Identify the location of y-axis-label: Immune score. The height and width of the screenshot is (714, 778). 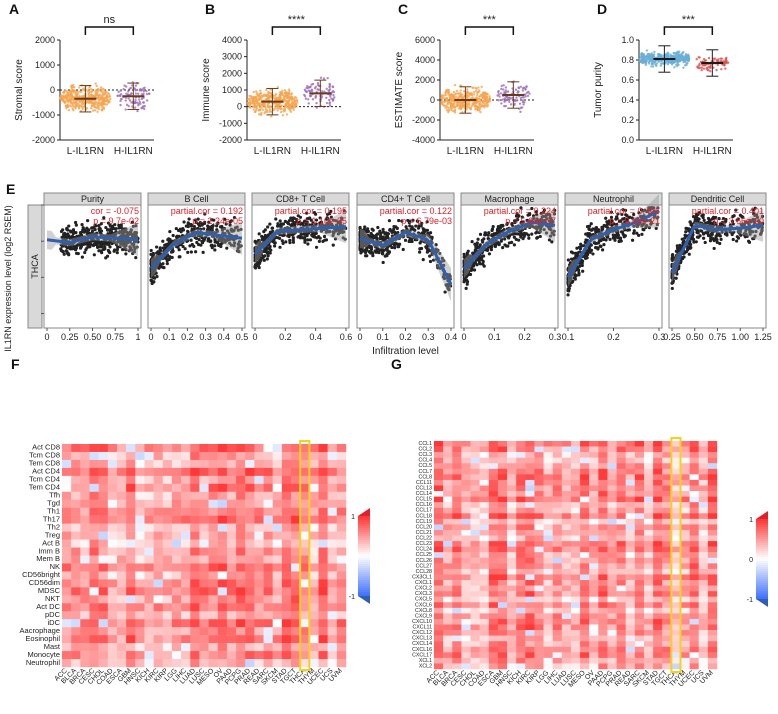
(206, 90).